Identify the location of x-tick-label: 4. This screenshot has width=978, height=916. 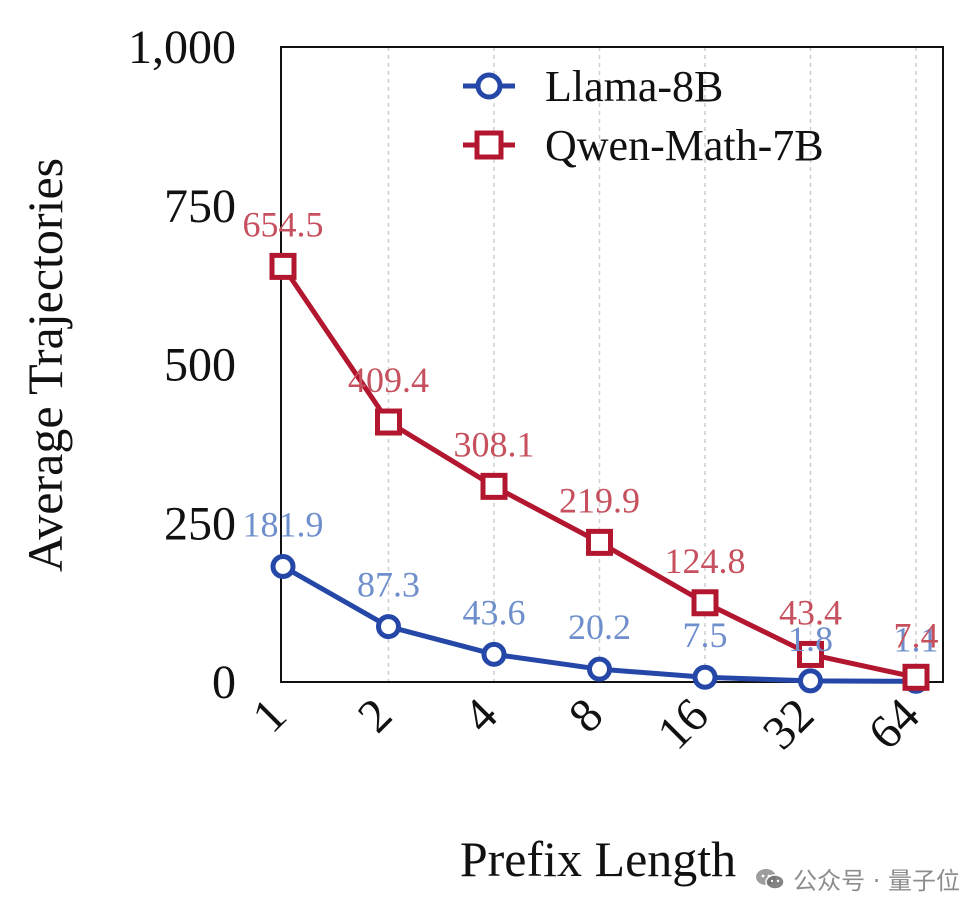
(480, 715).